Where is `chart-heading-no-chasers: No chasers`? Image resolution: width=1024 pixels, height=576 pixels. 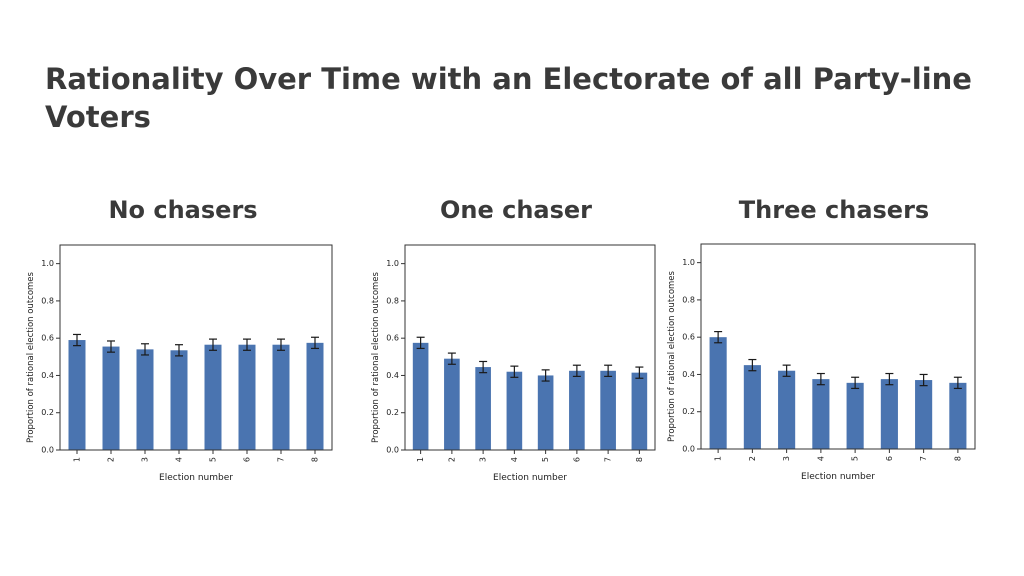 chart-heading-no-chasers: No chasers is located at coordinates (183, 210).